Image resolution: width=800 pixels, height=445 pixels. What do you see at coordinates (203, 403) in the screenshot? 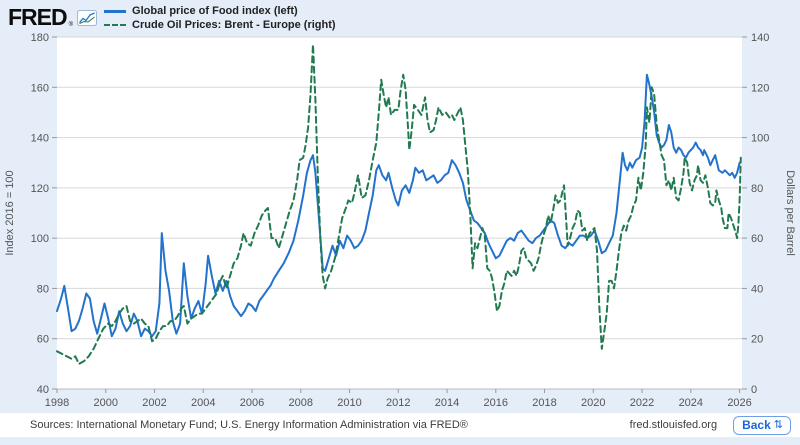
I see `x-axis-tick-label: 2004` at bounding box center [203, 403].